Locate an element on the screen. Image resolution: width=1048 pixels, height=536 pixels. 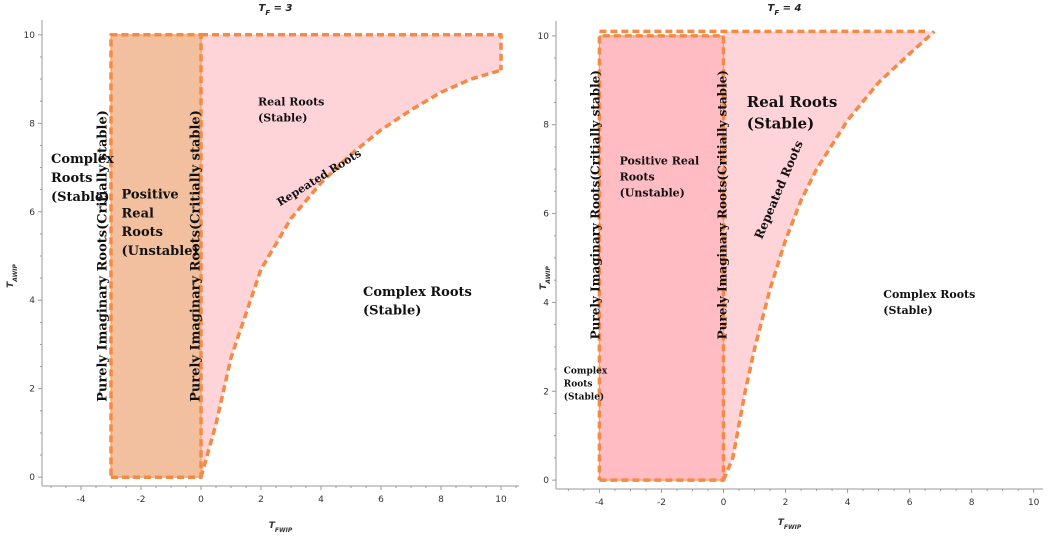
boundary-rectangle is located at coordinates (661, 258).